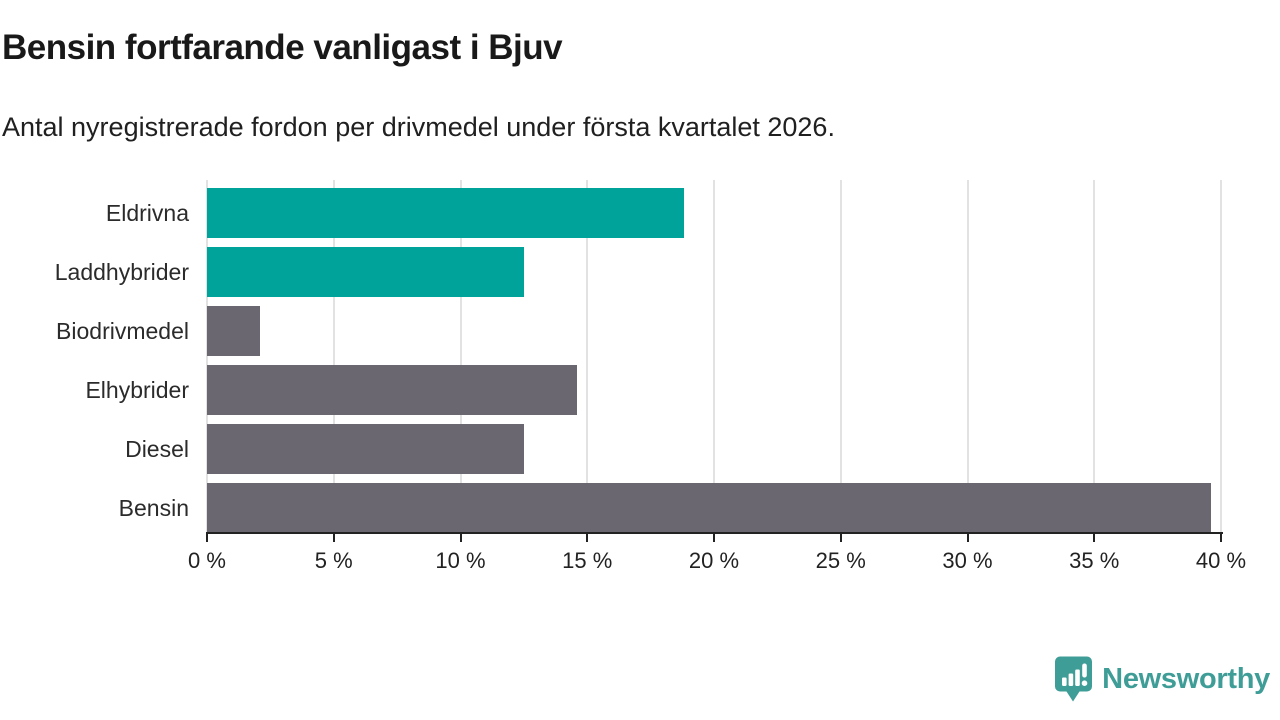 This screenshot has width=1280, height=720. I want to click on x-tick-label: 40 %, so click(1221, 560).